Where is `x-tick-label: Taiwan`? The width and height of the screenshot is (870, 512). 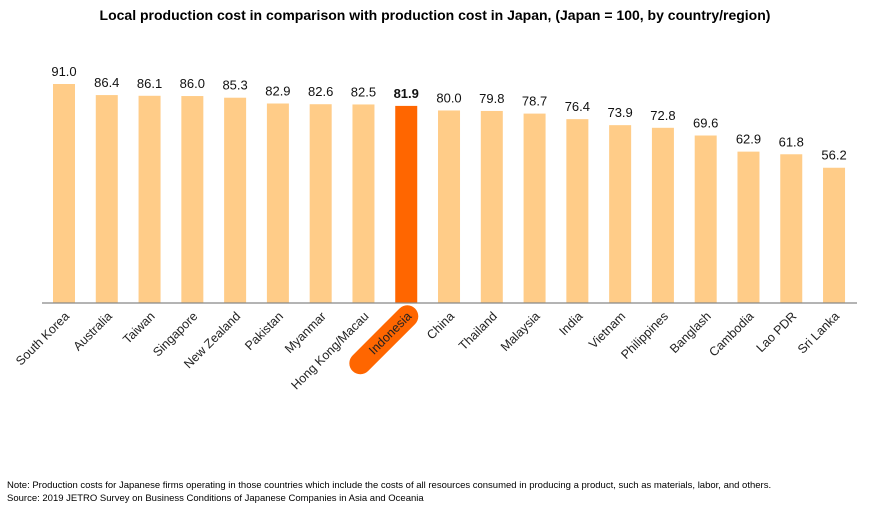
x-tick-label: Taiwan is located at coordinates (138, 327).